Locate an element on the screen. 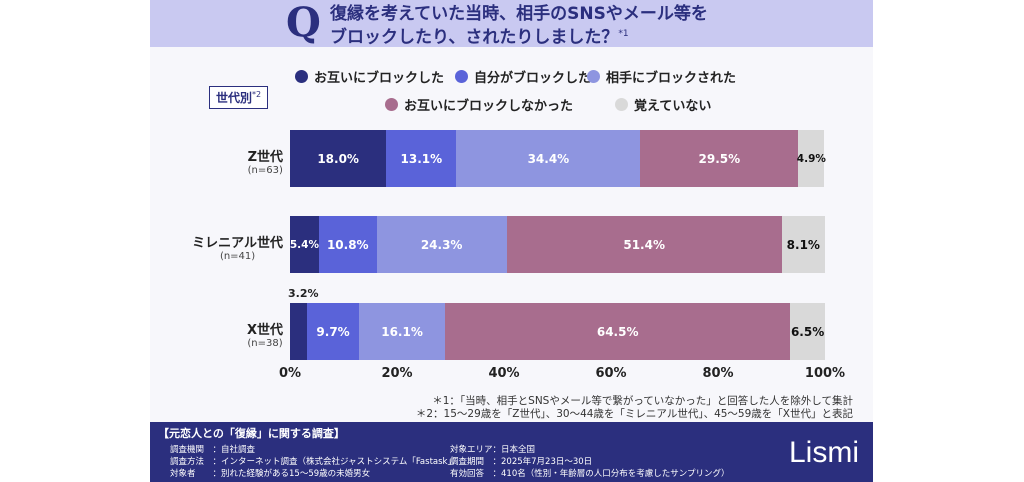 The height and width of the screenshot is (482, 1024). category-n: (n=38) is located at coordinates (265, 343).